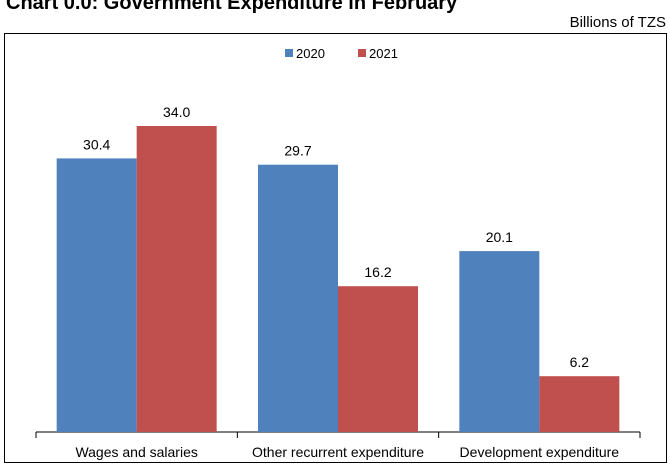  I want to click on data-label: 16.2, so click(377, 272).